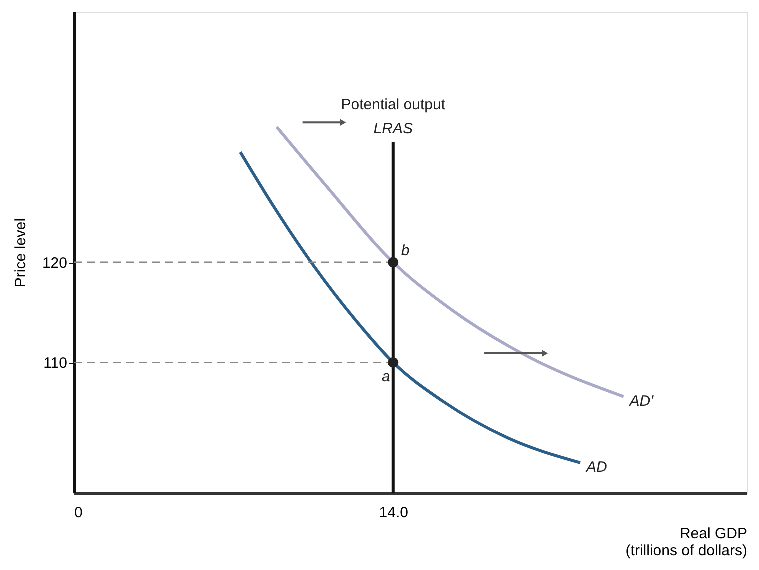  What do you see at coordinates (393, 105) in the screenshot?
I see `annotation: Potential output` at bounding box center [393, 105].